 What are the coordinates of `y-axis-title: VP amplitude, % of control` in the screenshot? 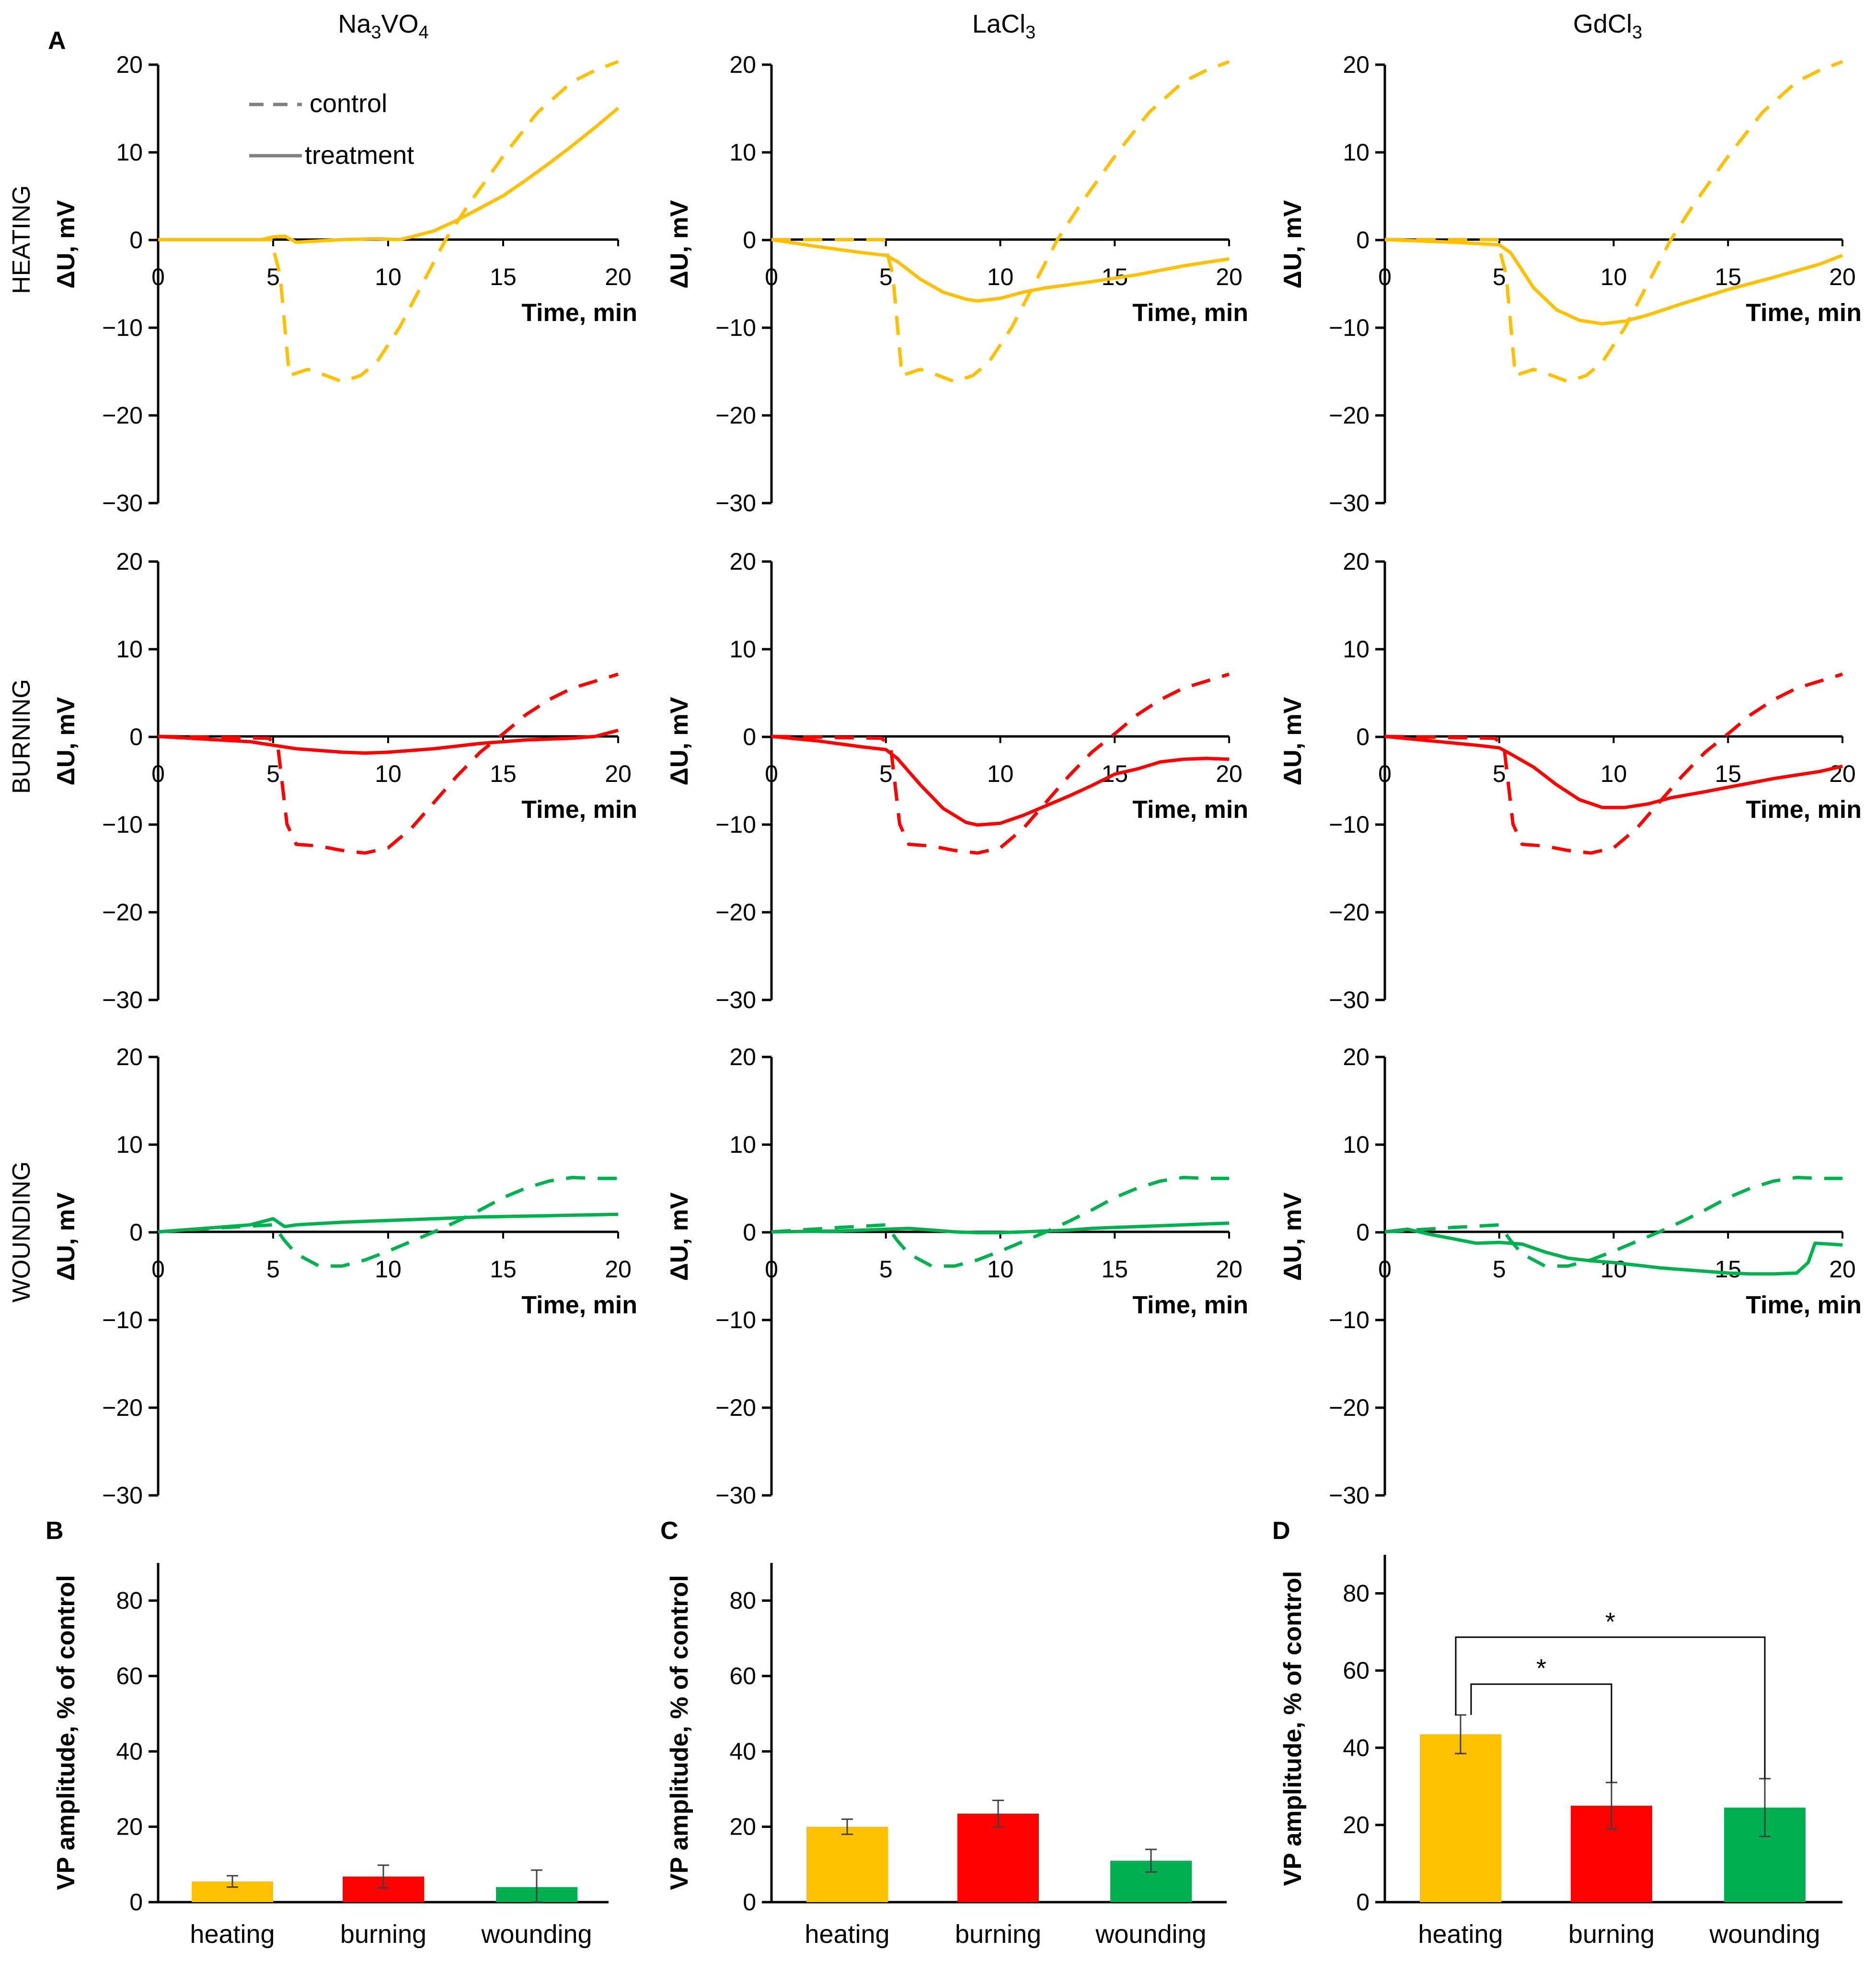 It's located at (1293, 1728).